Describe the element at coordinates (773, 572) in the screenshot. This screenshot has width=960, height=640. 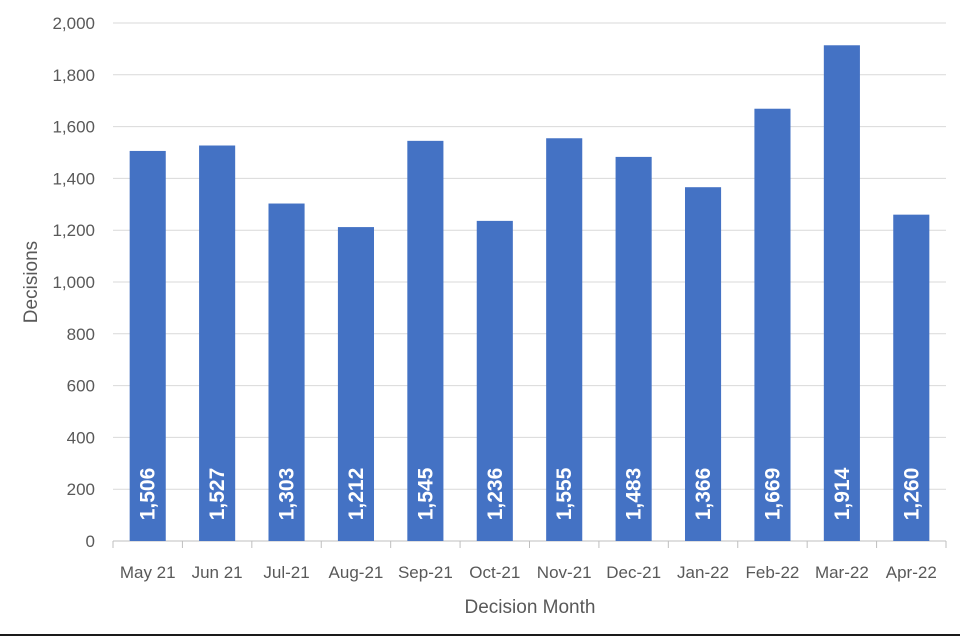
I see `x-tick-label: Feb-22` at that location.